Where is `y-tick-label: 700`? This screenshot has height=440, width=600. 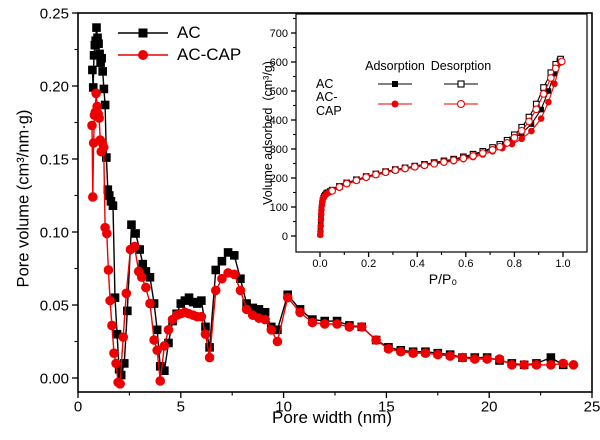
y-tick-label: 700 is located at coordinates (279, 34).